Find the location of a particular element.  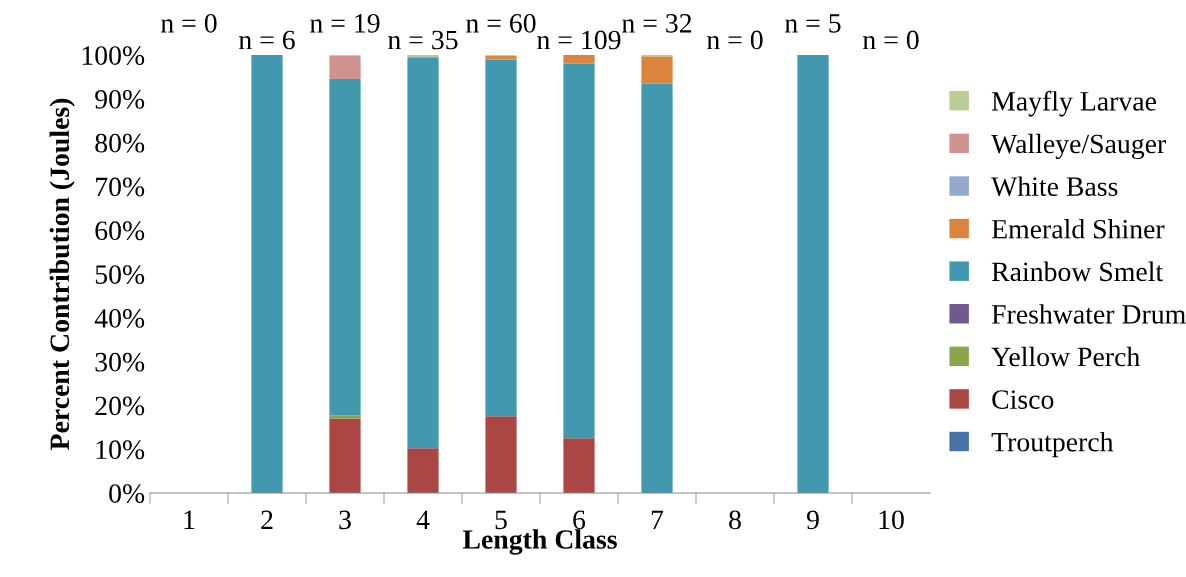

y-axis-title: Percent Contribution (Joules) is located at coordinates (62, 274).